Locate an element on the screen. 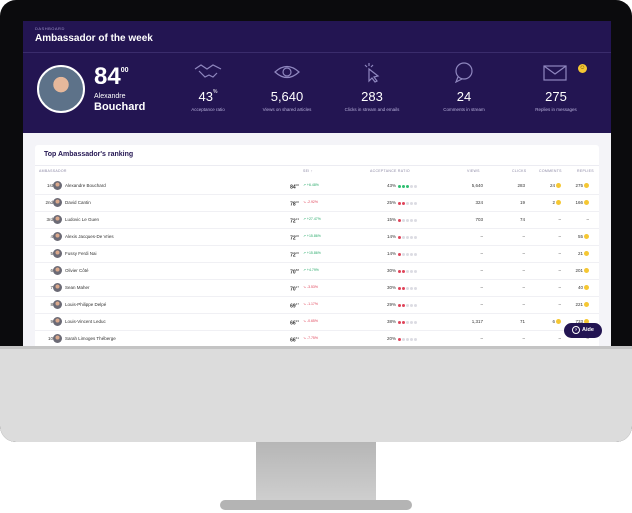 The height and width of the screenshot is (513, 632). column-ambassador: AMBASSADOR is located at coordinates (53, 171).